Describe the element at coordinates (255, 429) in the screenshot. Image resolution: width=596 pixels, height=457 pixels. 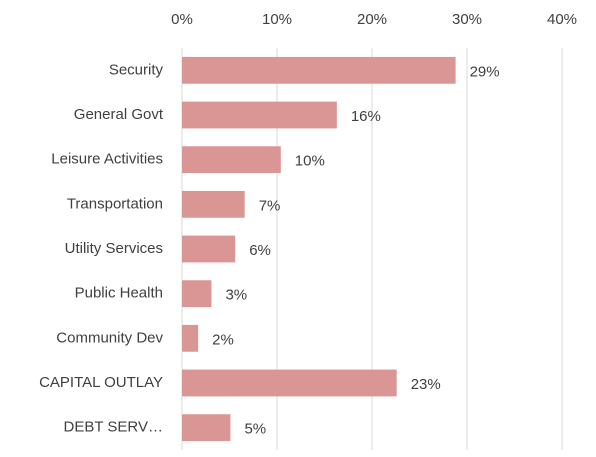
I see `value-label: 5%` at that location.